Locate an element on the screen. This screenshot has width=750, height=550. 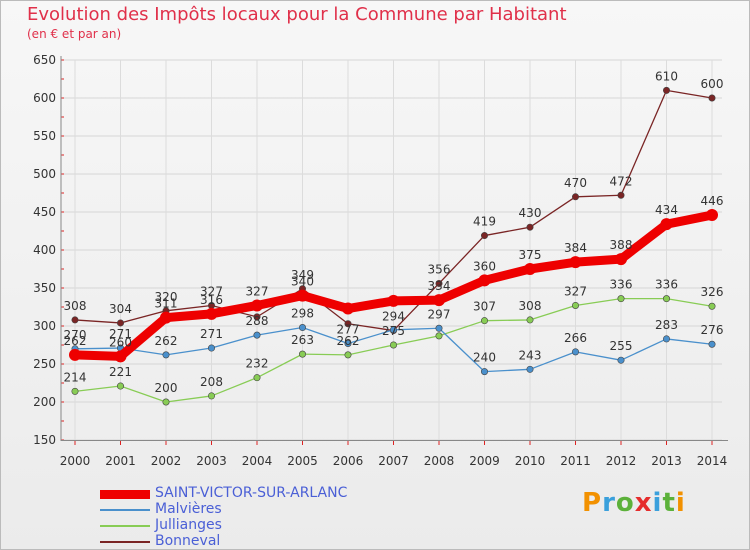
y-tick-label: 500 is located at coordinates (44, 174).